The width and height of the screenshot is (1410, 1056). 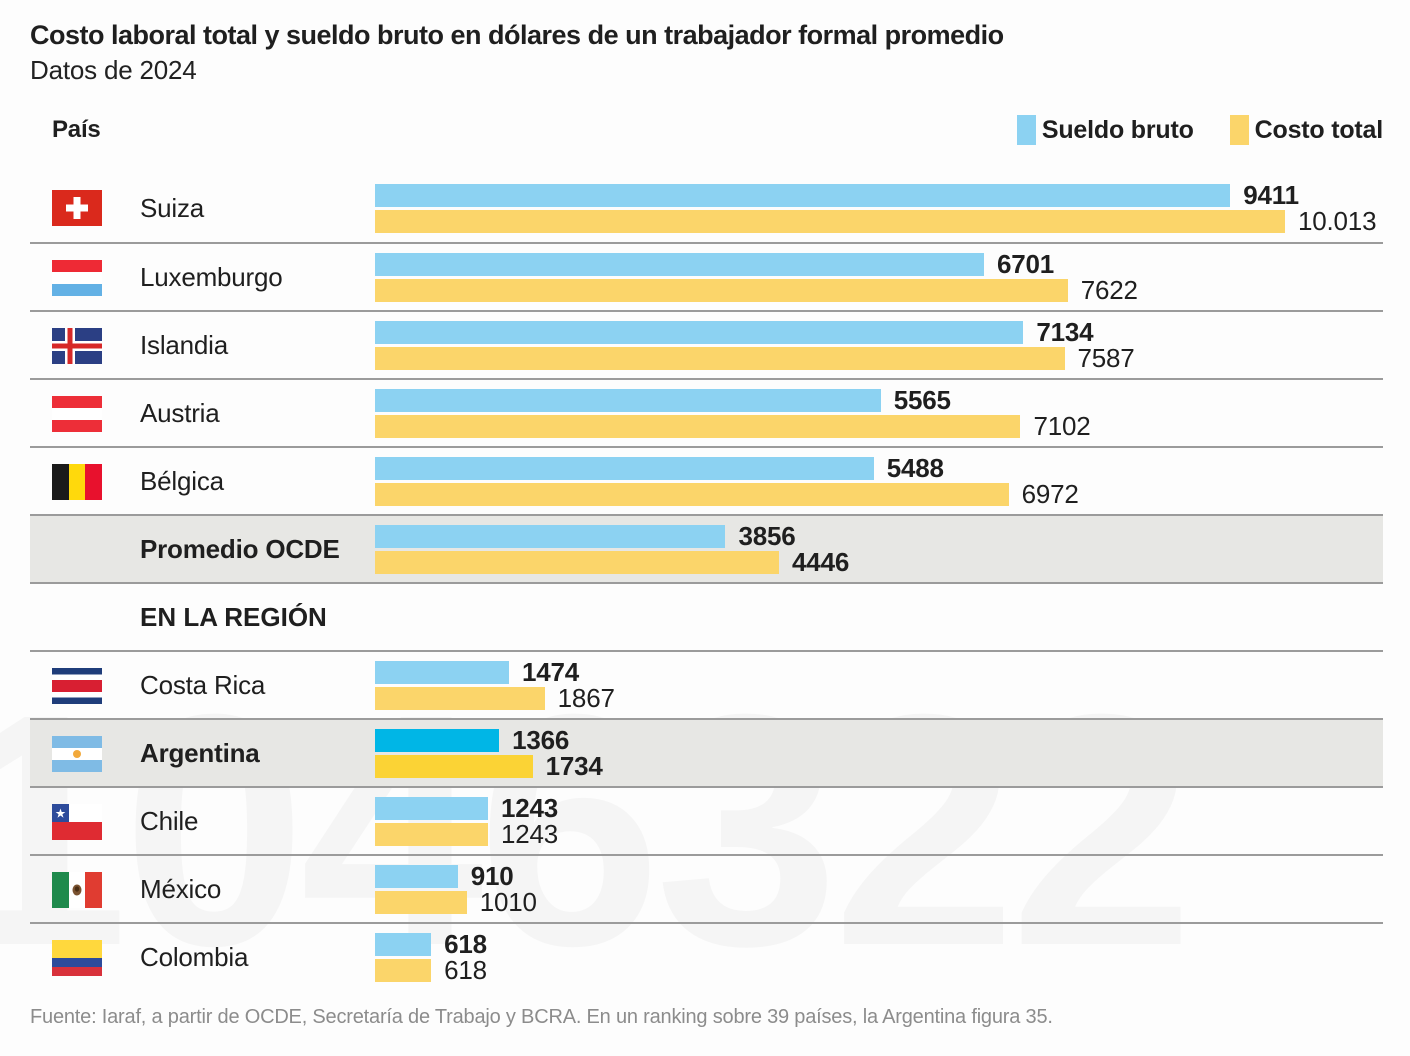 What do you see at coordinates (879, 957) in the screenshot?
I see `bar-group: 618 618` at bounding box center [879, 957].